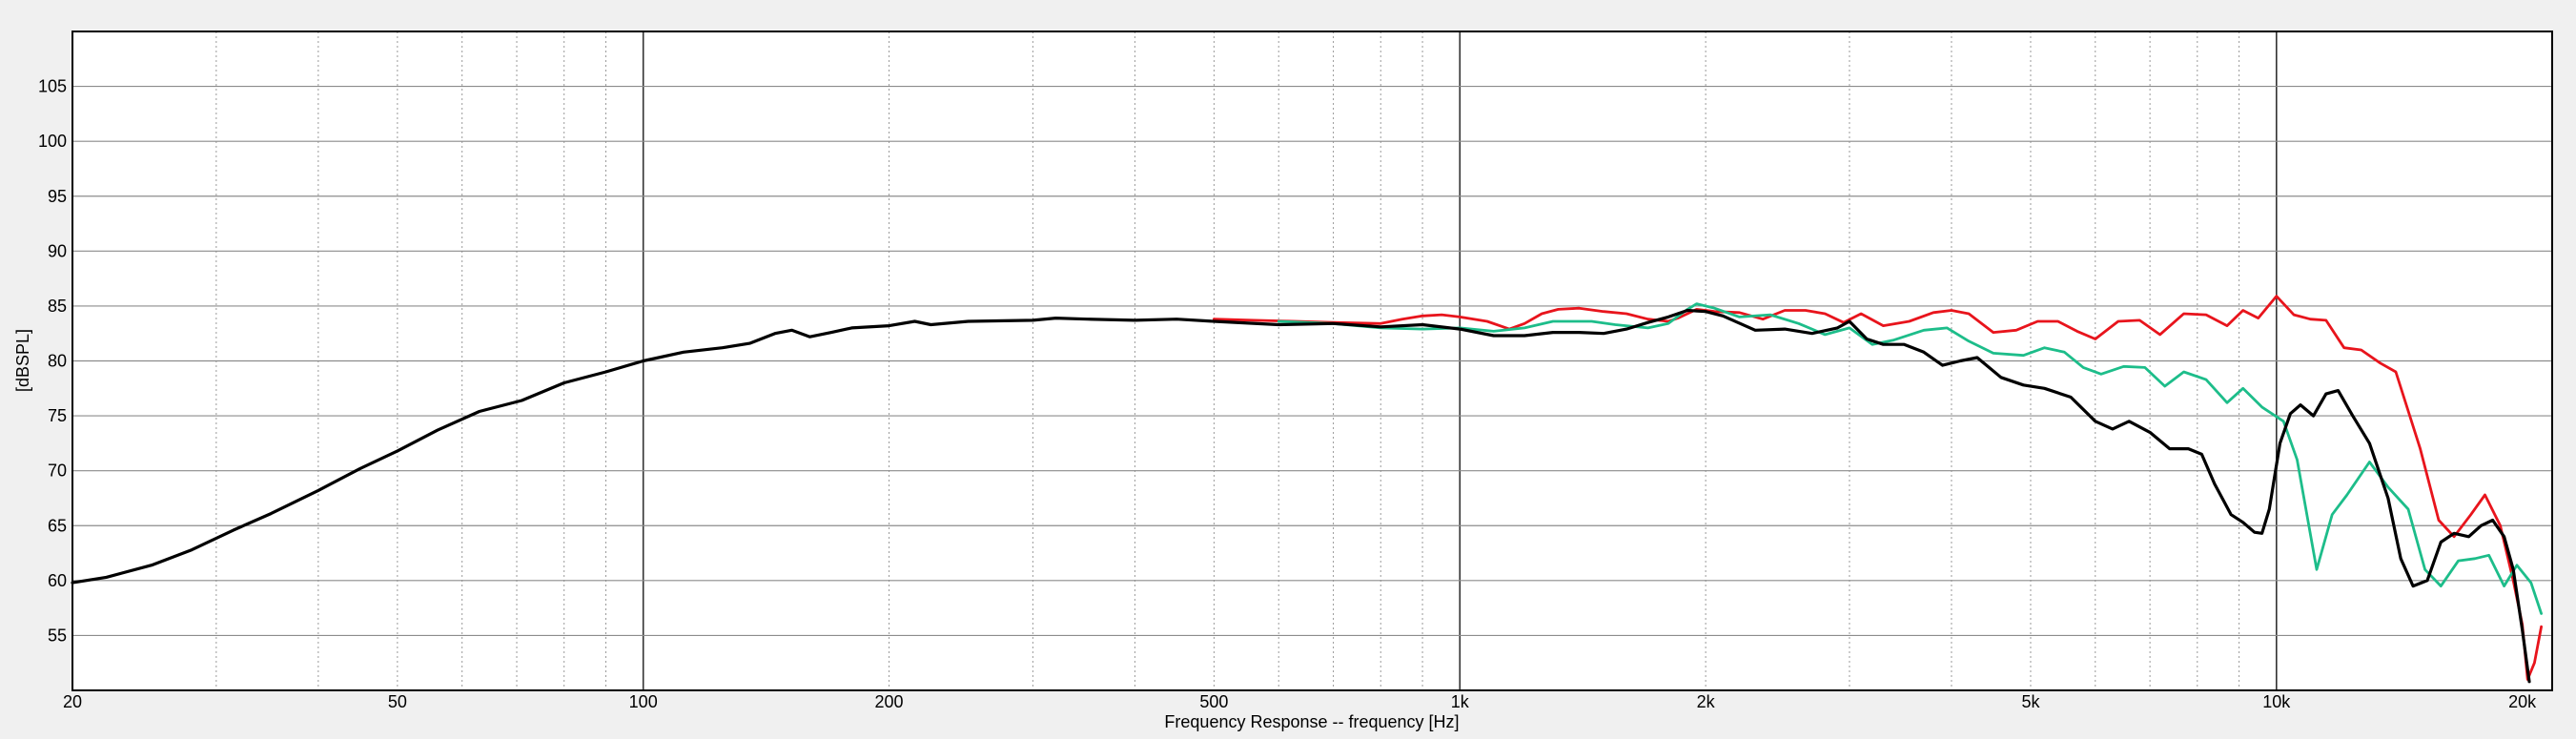 The width and height of the screenshot is (2576, 739). I want to click on x-tick-label: 50, so click(397, 701).